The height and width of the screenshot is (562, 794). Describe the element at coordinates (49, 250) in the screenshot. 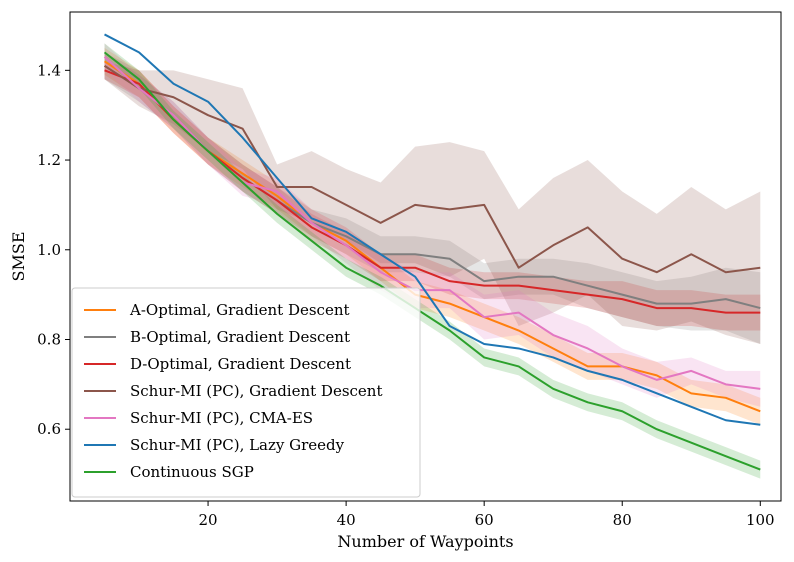

I see `y-tick-label: 1.0` at that location.